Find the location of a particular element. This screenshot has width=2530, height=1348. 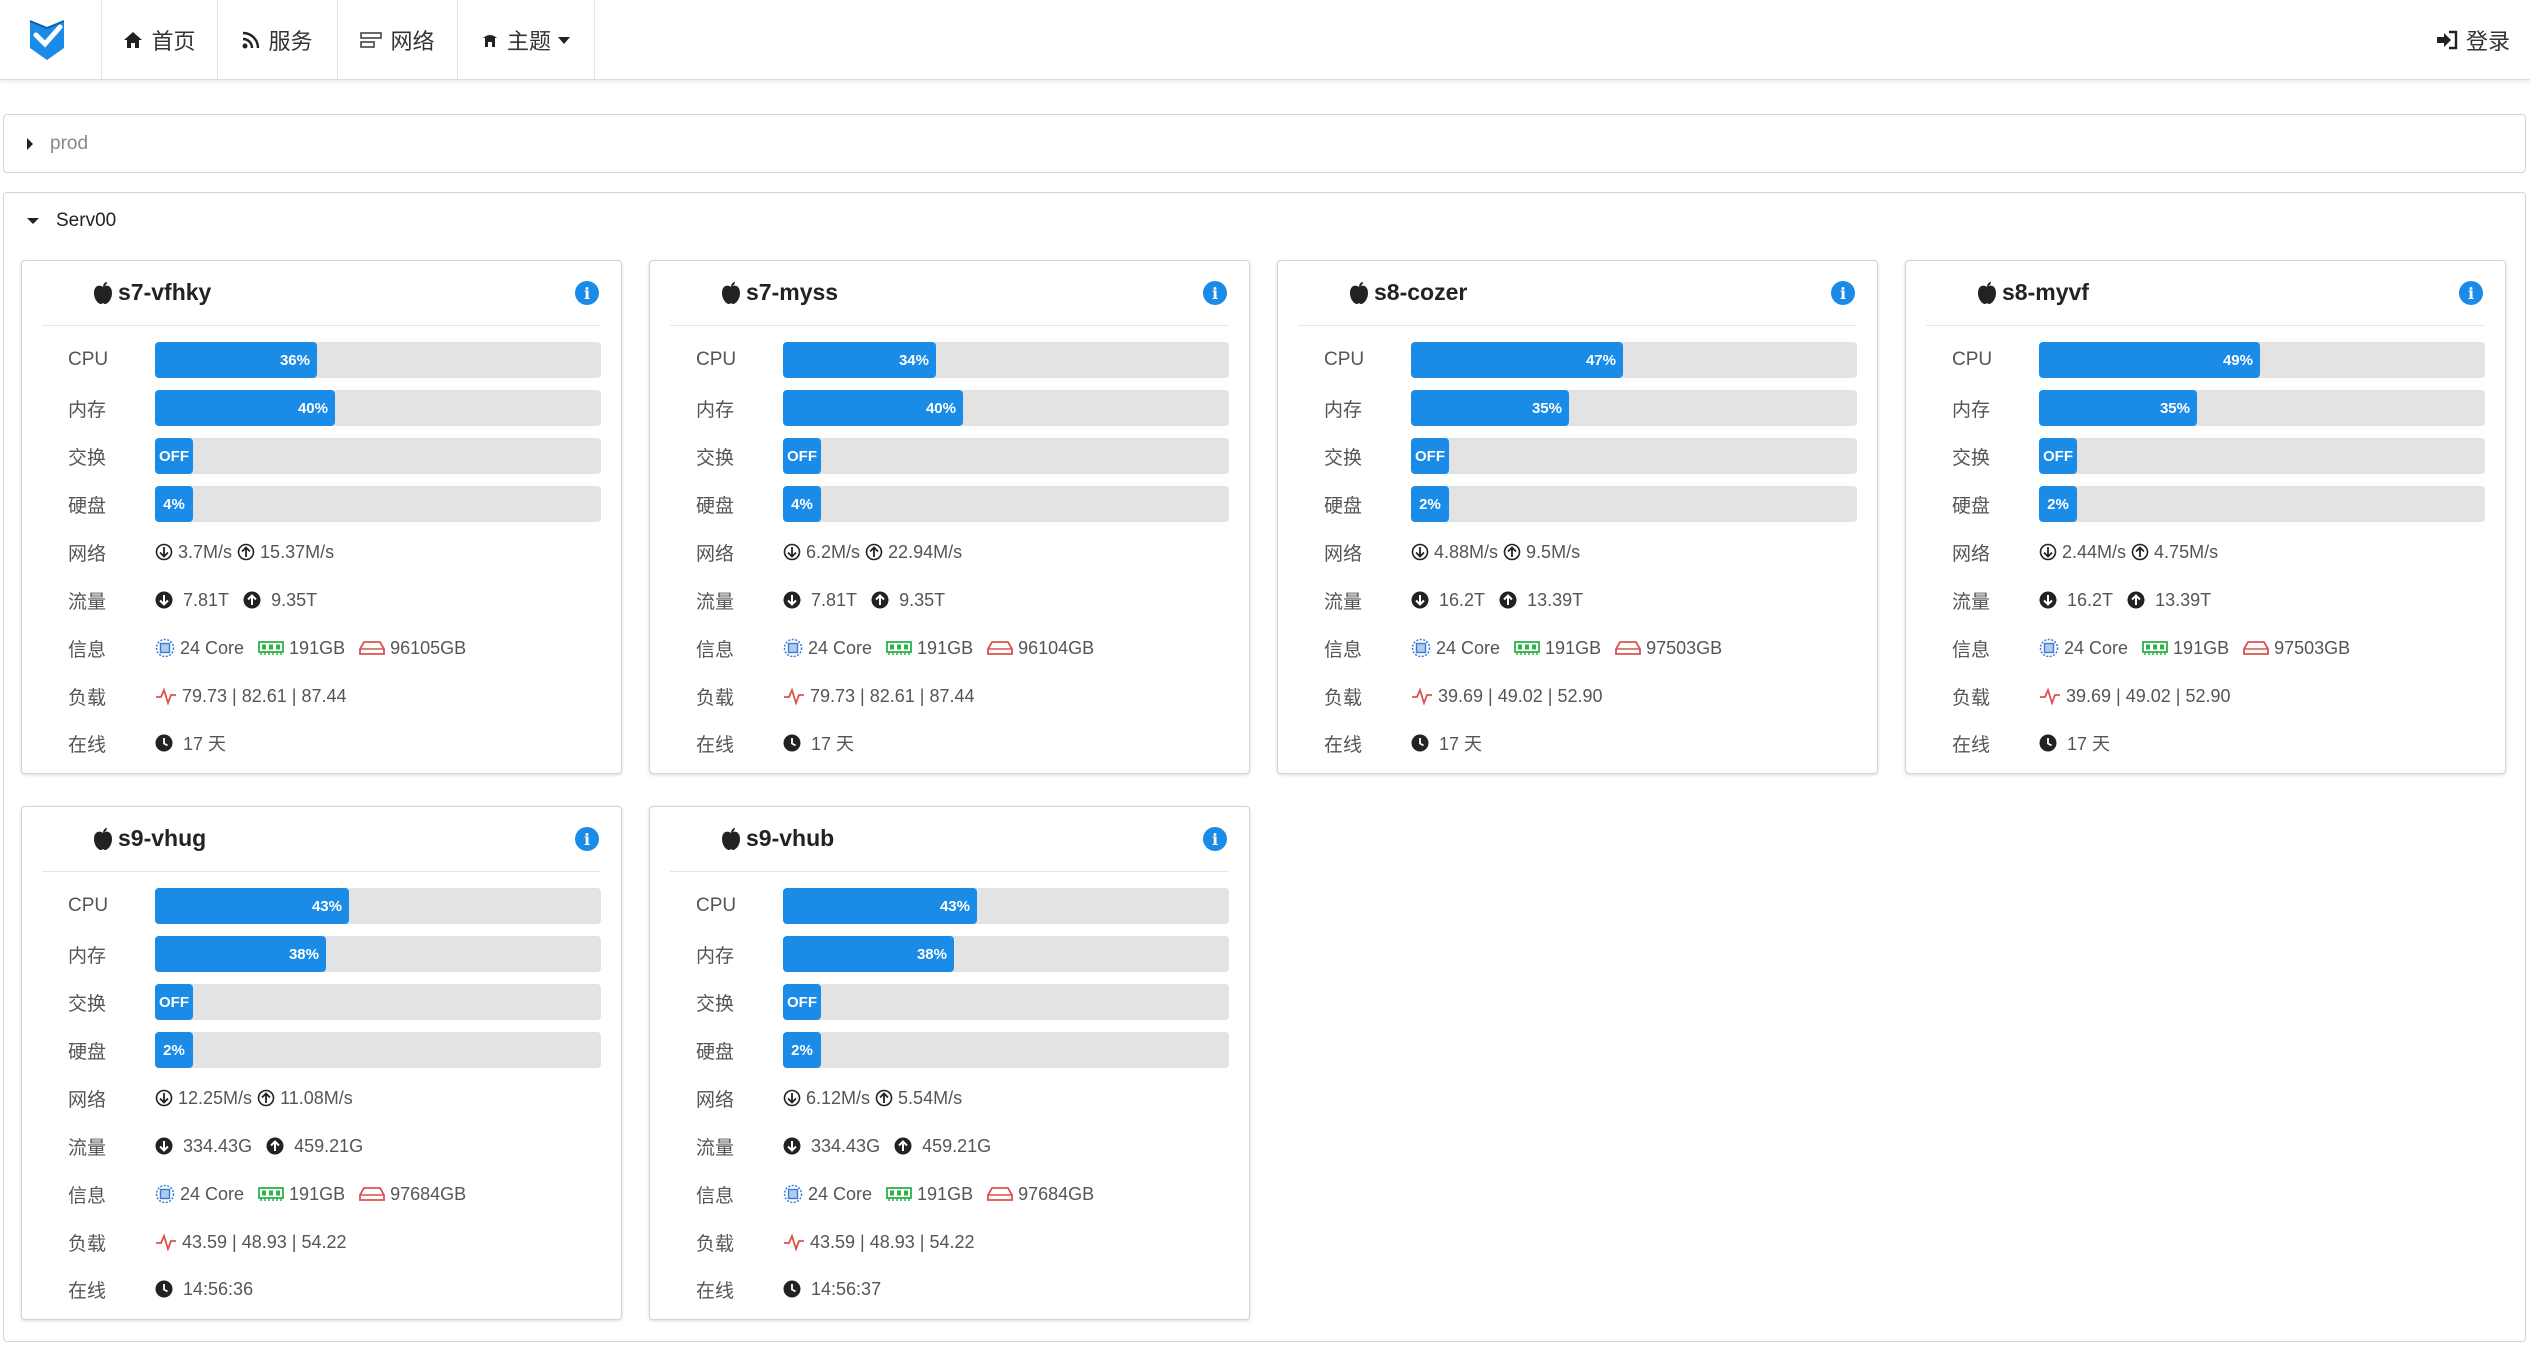

uptime-value: 17 天 is located at coordinates (1446, 743).